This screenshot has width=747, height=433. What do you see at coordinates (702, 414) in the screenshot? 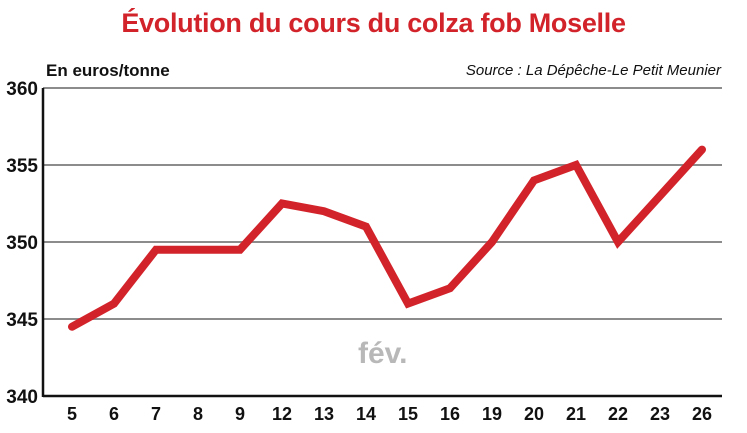
I see `x-tick-label: 26` at bounding box center [702, 414].